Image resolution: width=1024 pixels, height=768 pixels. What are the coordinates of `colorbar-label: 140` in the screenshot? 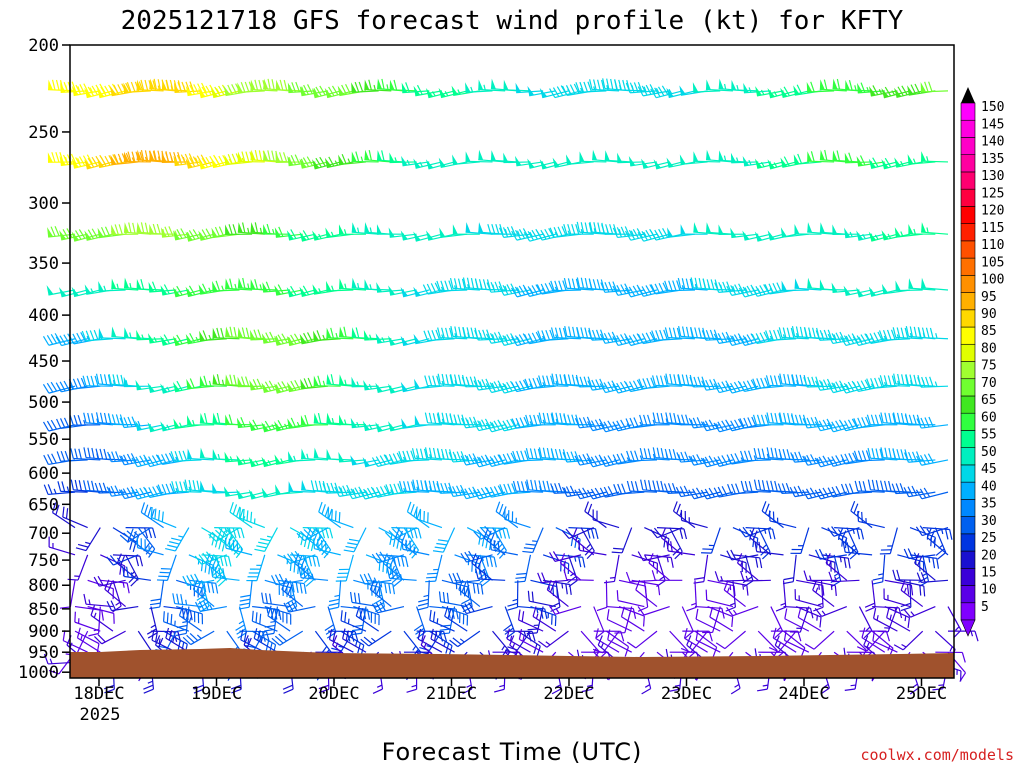 It's located at (992, 142).